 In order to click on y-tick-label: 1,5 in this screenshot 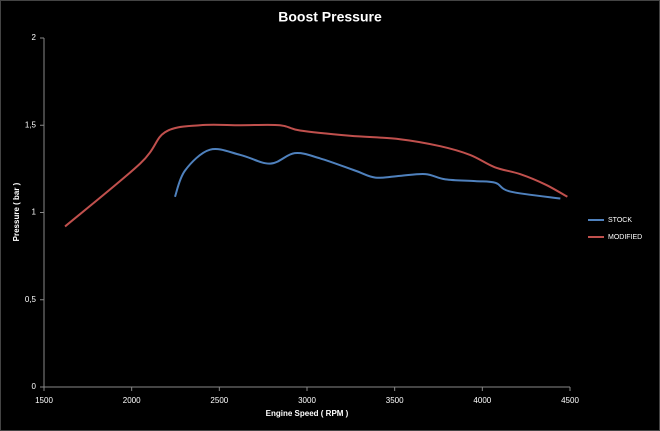, I will do `click(31, 124)`.